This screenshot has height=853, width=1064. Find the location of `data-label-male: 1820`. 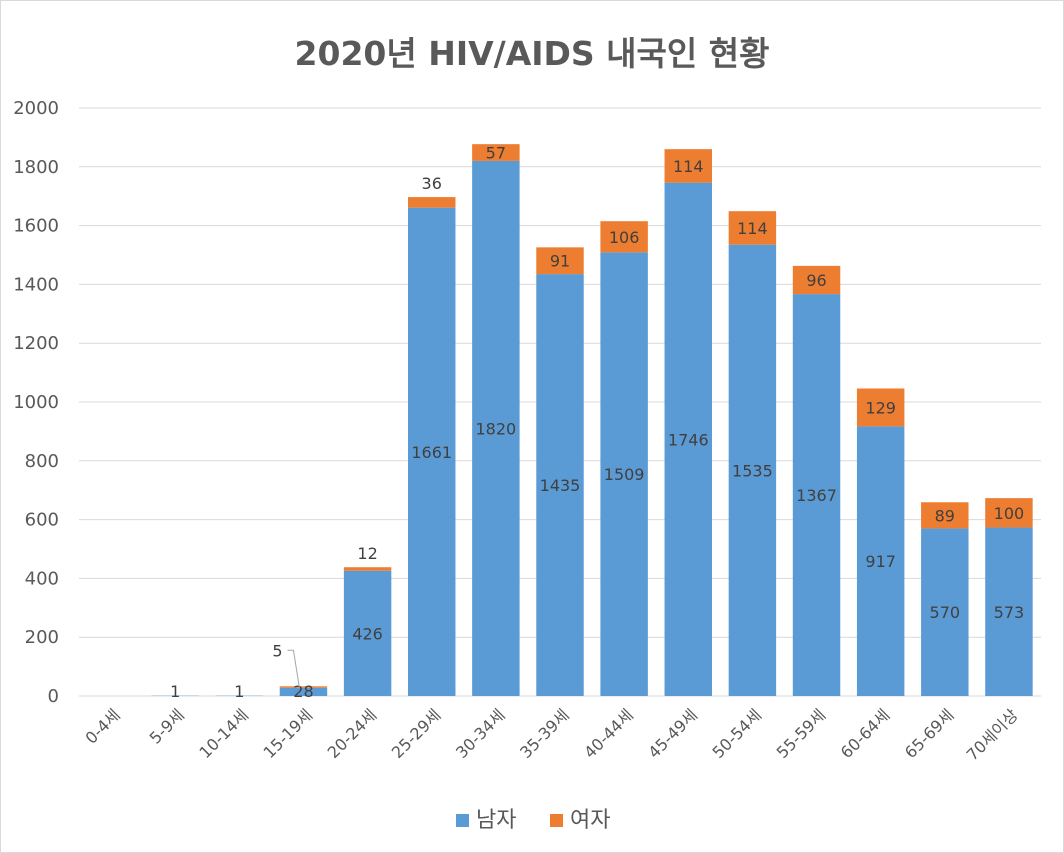

data-label-male: 1820 is located at coordinates (496, 428).